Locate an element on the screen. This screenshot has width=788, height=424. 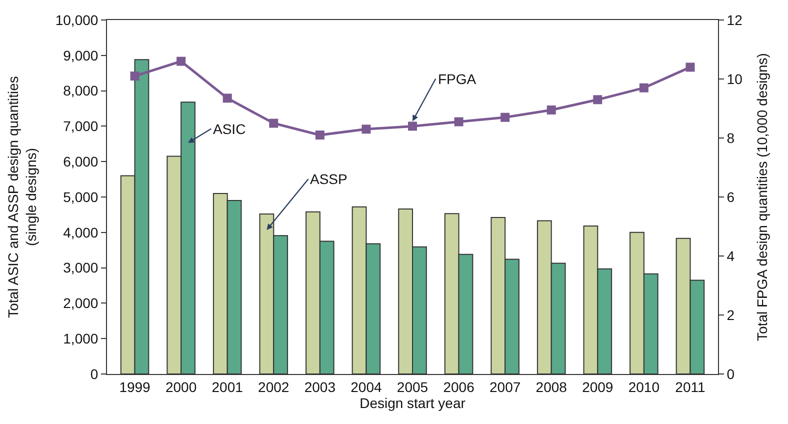
text: FPGA is located at coordinates (457, 79).